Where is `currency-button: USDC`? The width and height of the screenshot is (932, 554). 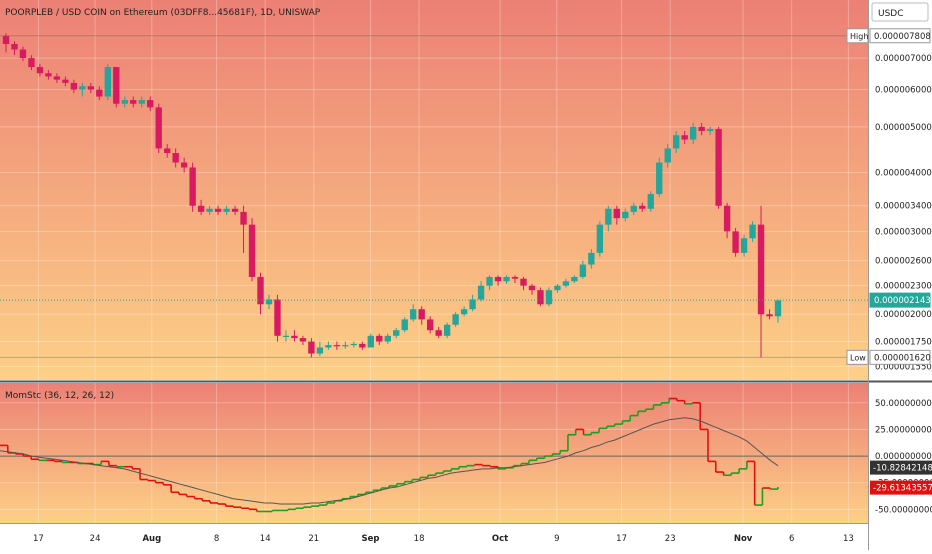 currency-button: USDC is located at coordinates (900, 12).